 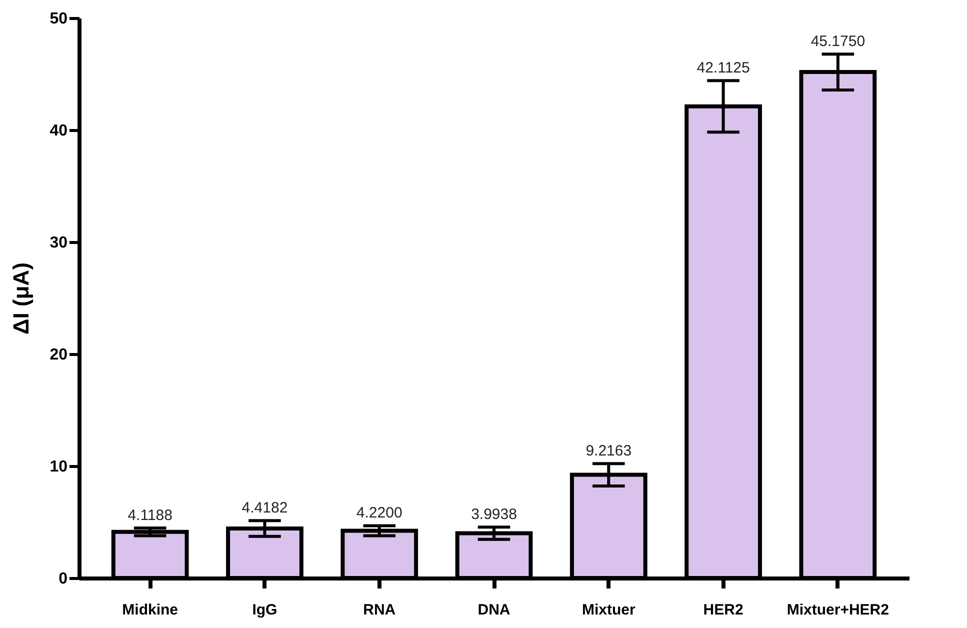 I want to click on y-tick-label: 30, so click(x=59, y=243).